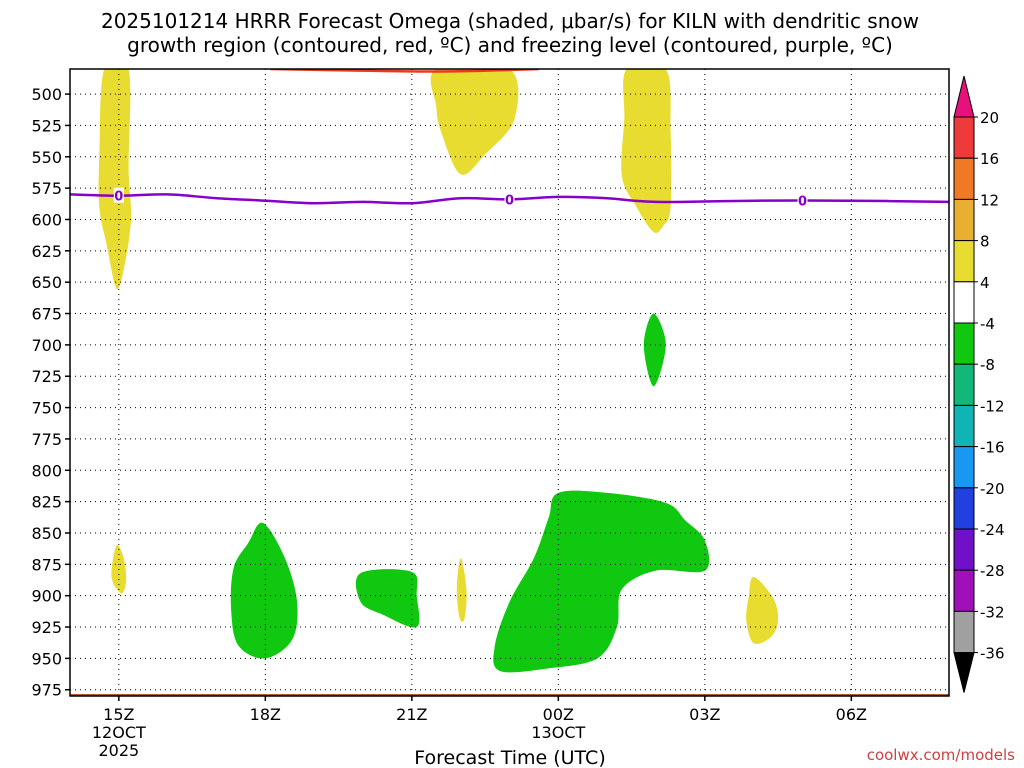 The image size is (1024, 768). I want to click on colorbar-bottom-triangle, so click(964, 672).